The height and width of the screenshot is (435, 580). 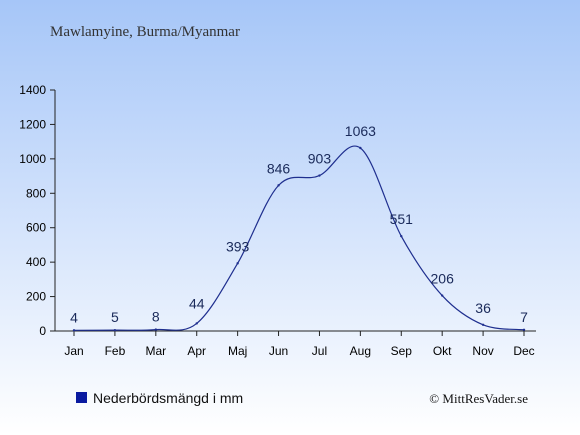 I want to click on x-tick-label: Okt, so click(x=442, y=351).